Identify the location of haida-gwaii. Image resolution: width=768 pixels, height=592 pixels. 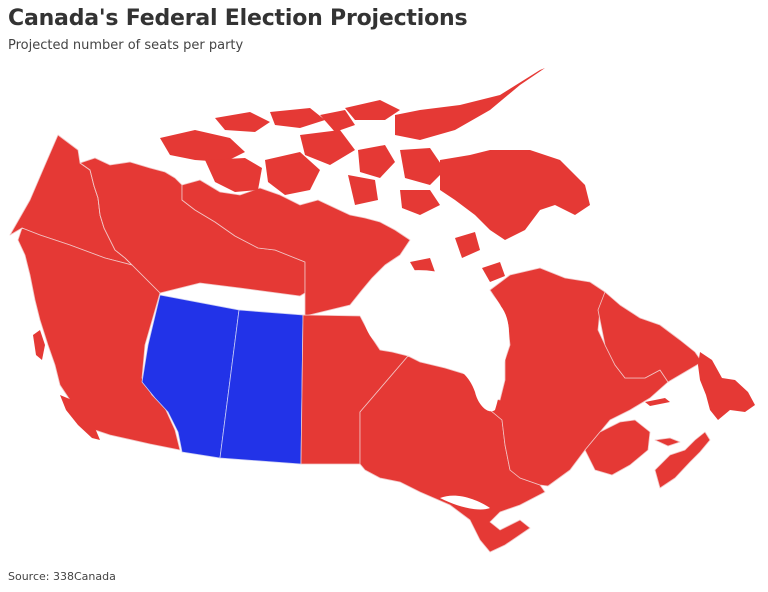
(39, 345).